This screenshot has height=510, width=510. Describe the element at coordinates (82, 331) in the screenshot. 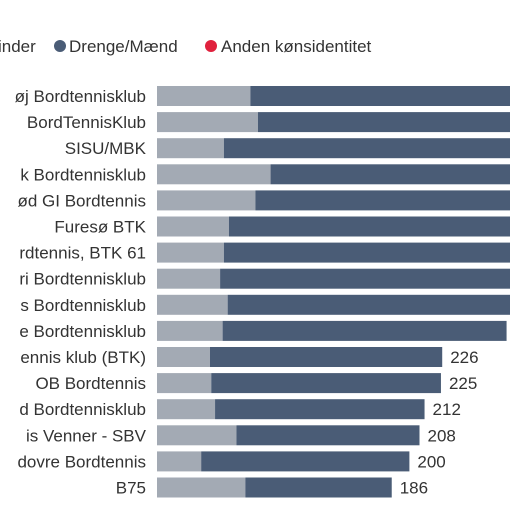

I see `category-label-9: e Bordtennisklub` at that location.